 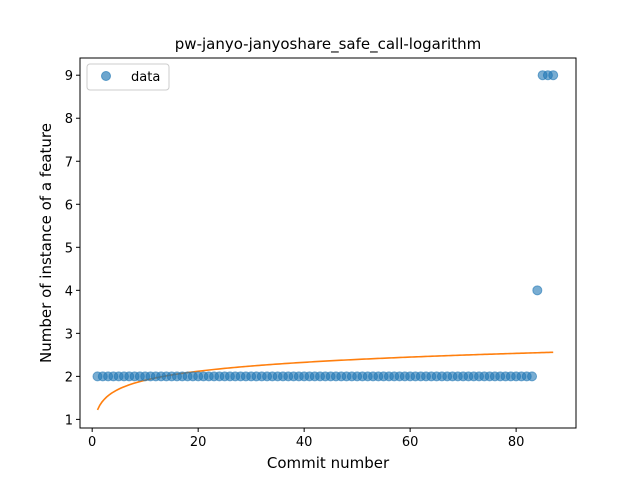 I want to click on y-tick-label: 1, so click(x=69, y=420).